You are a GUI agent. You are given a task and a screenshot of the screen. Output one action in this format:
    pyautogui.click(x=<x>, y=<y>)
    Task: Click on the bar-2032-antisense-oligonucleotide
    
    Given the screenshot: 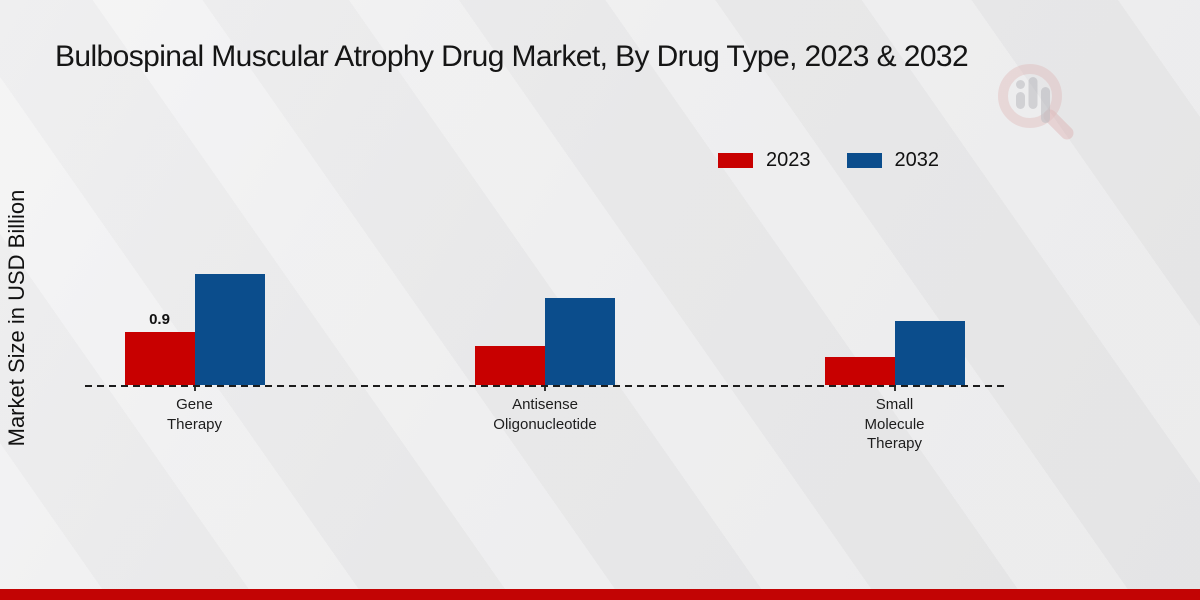 What is the action you would take?
    pyautogui.click(x=580, y=341)
    